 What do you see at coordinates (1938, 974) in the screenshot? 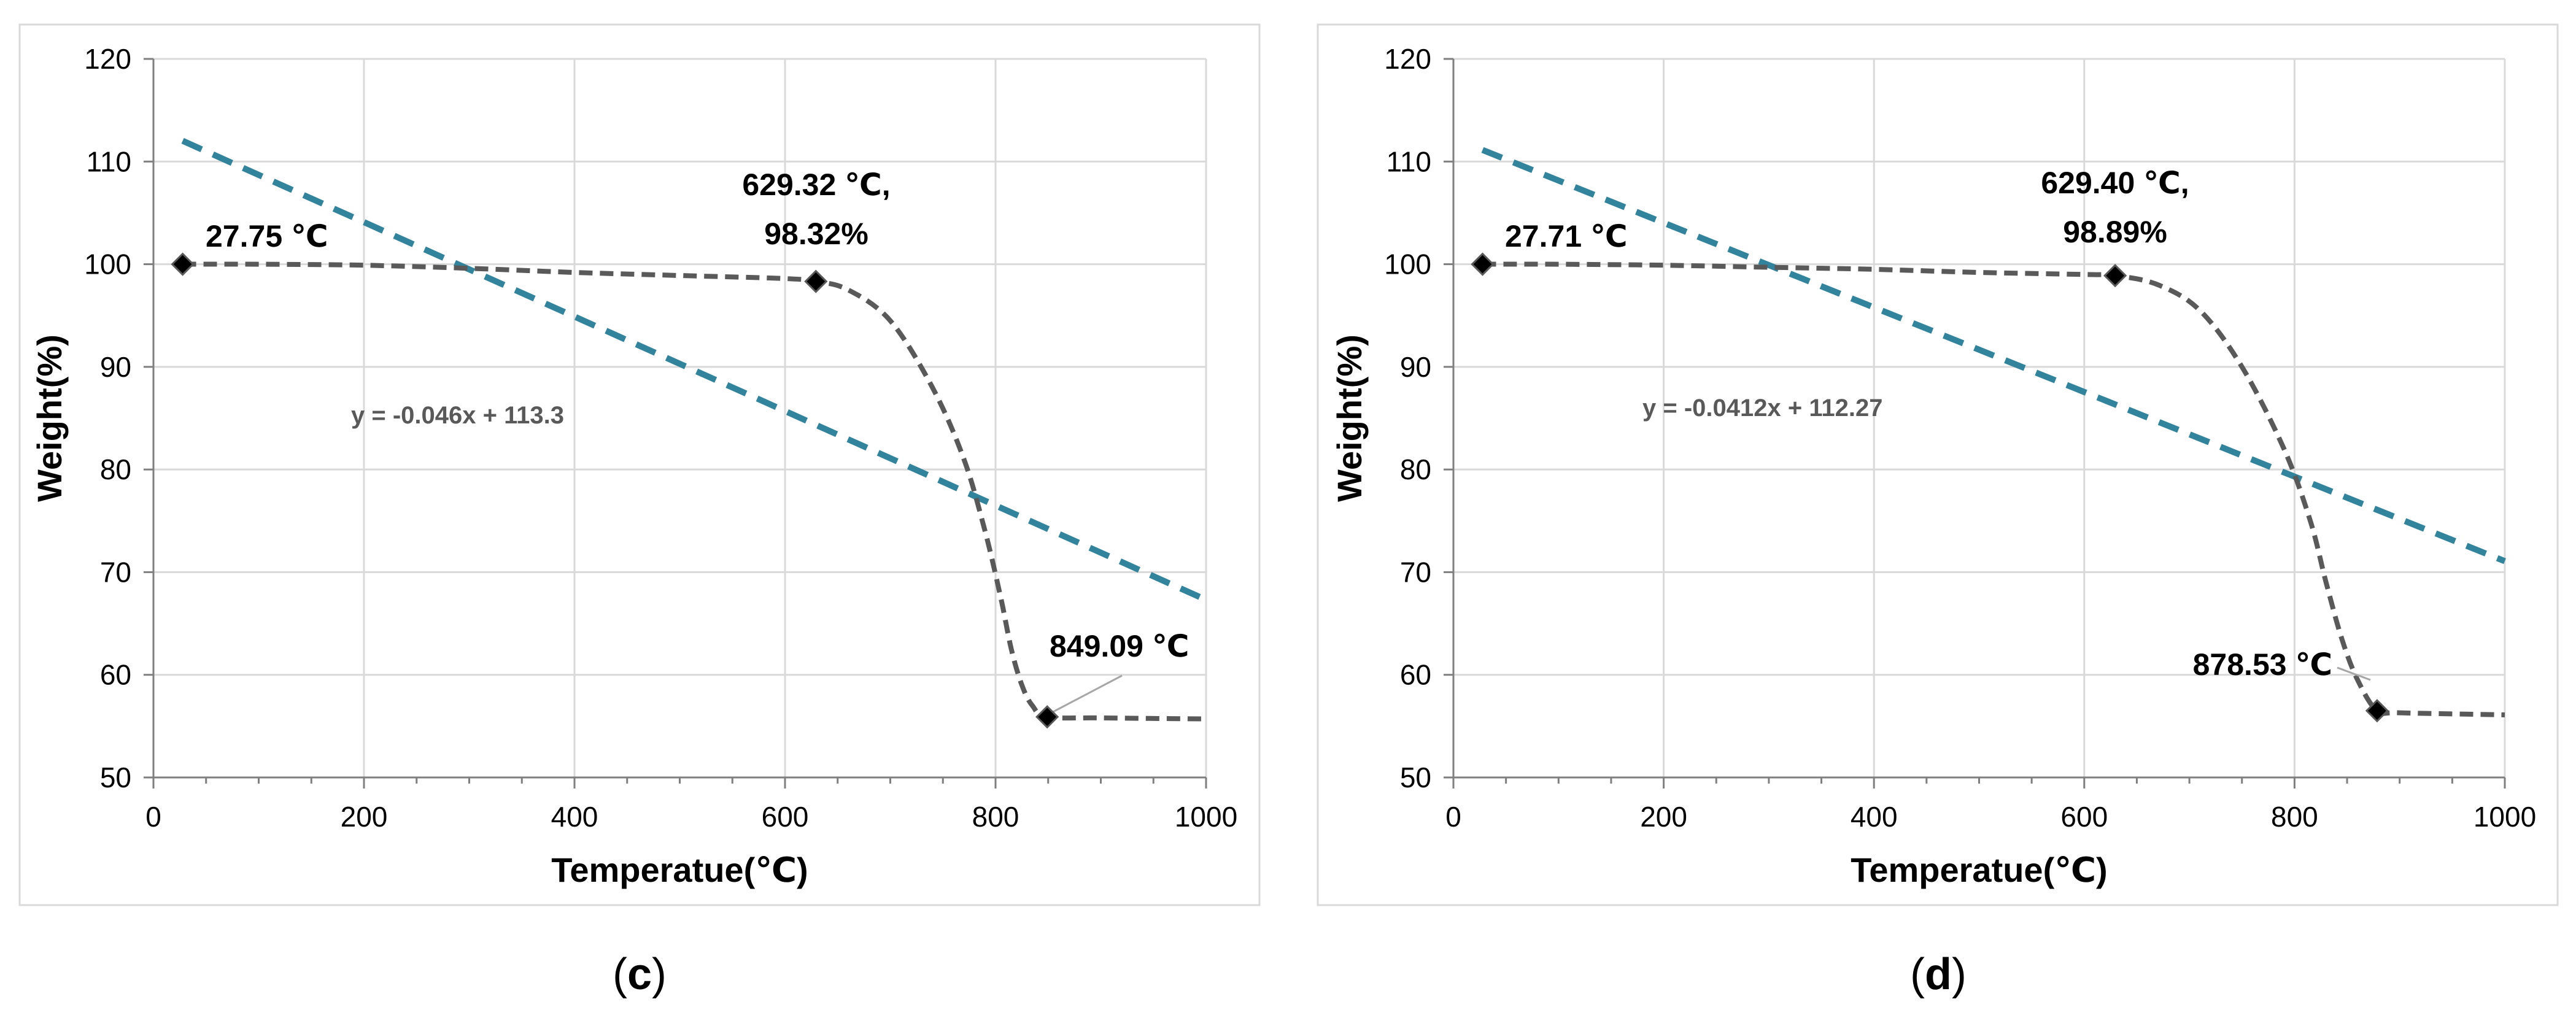
I see `panel-label: (d)` at bounding box center [1938, 974].